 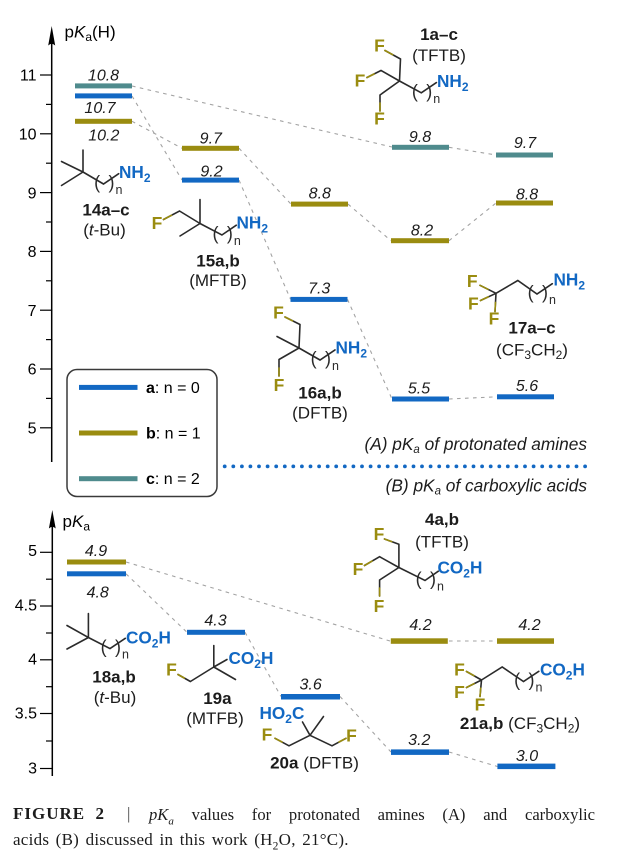 I want to click on svg-text: (CF3CH2), so click(x=532, y=352).